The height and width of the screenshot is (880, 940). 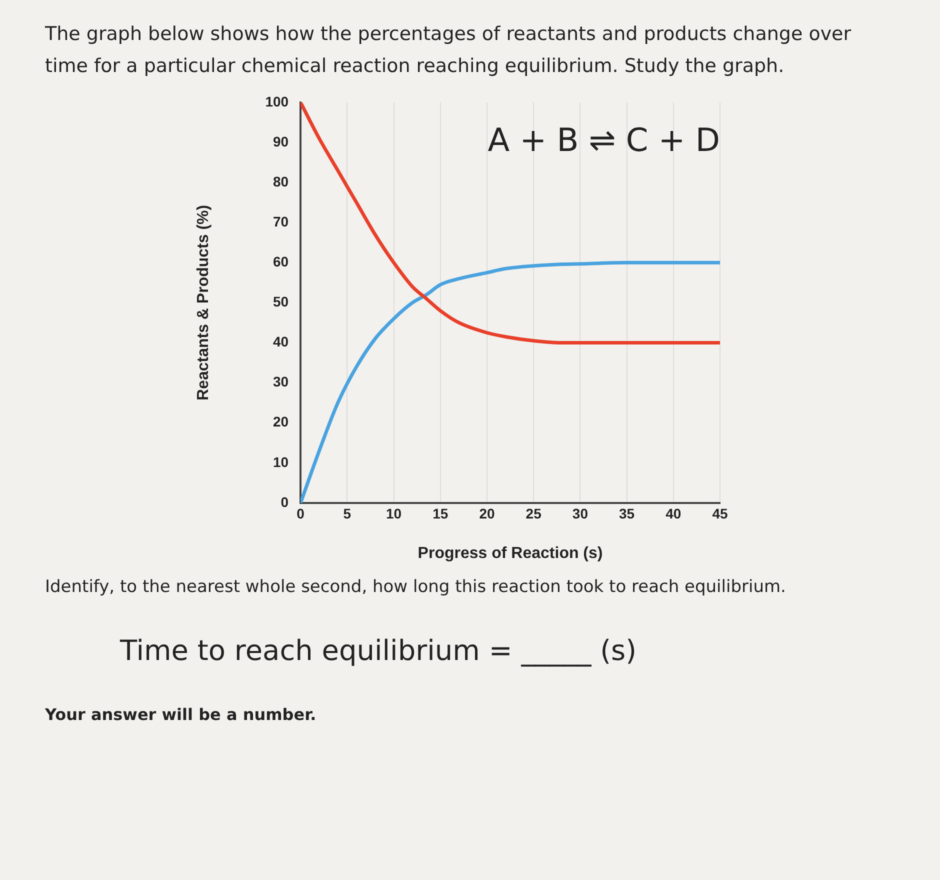 I want to click on x-tick-label: 40, so click(x=674, y=513).